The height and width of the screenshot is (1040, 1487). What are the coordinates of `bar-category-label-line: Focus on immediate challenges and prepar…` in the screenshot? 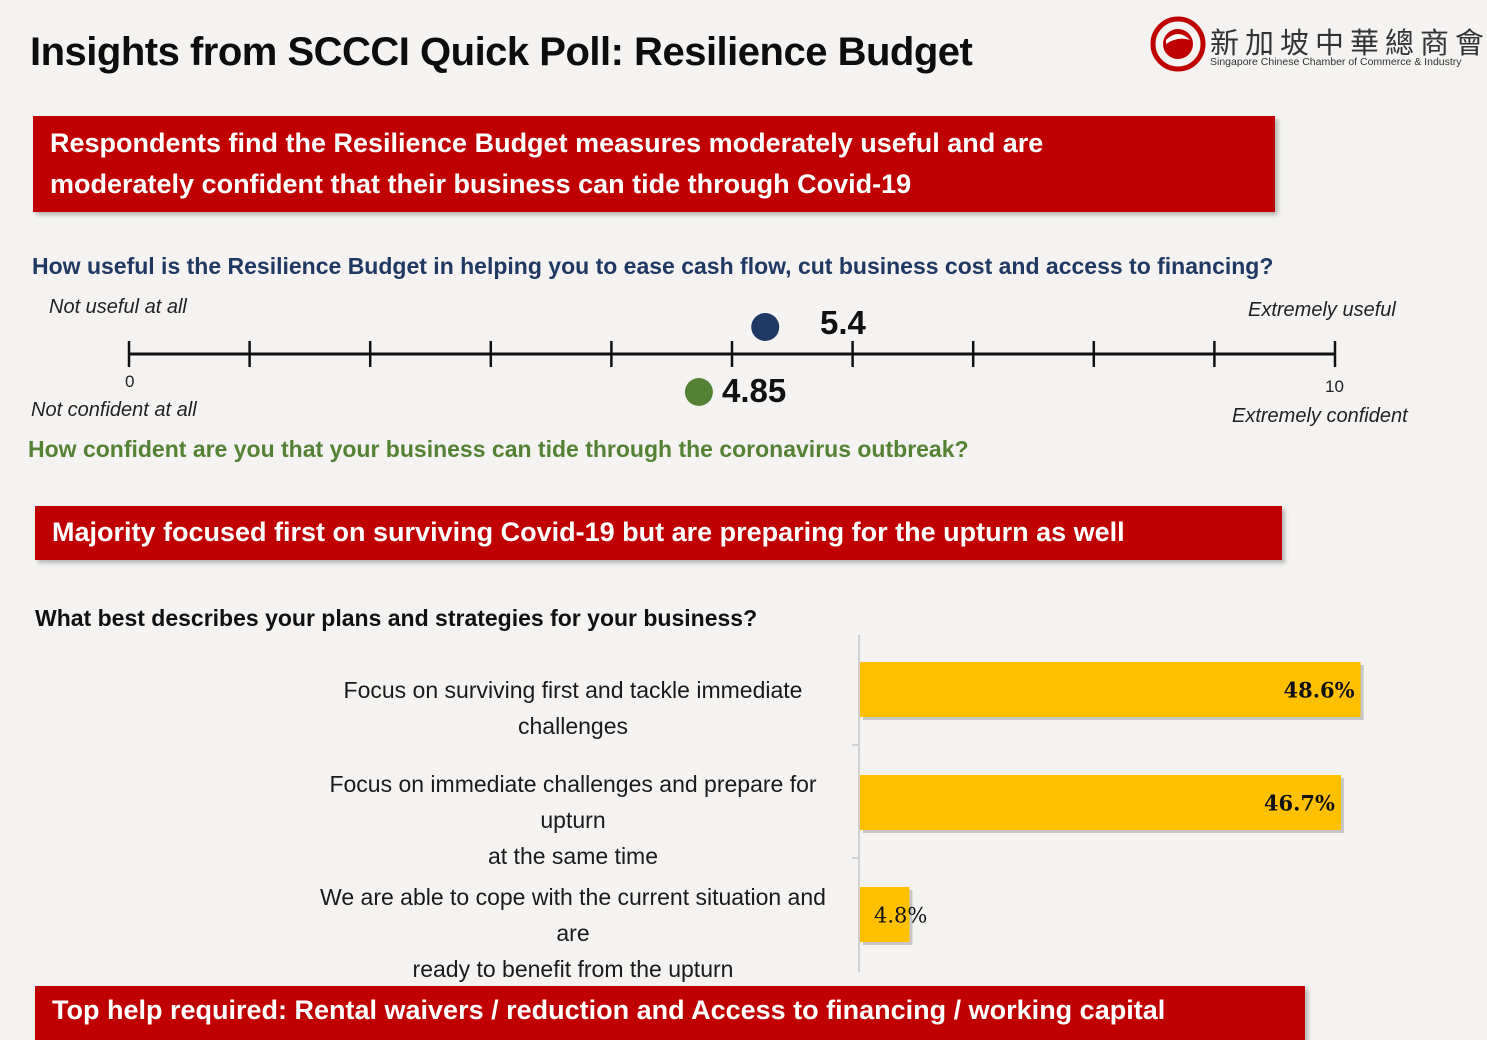 It's located at (573, 802).